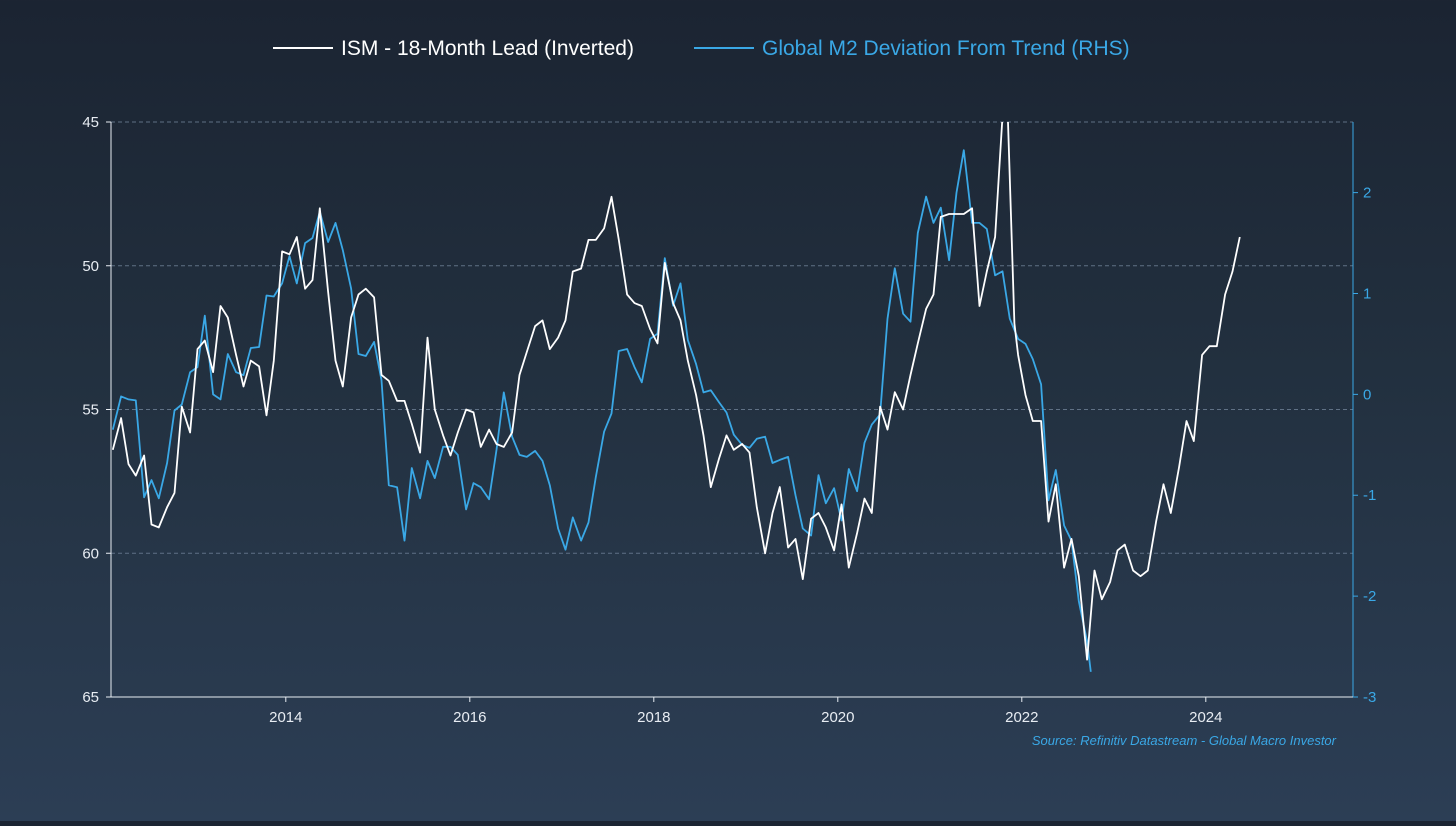 The height and width of the screenshot is (826, 1456). I want to click on y-right-tick-label: -2, so click(1369, 596).